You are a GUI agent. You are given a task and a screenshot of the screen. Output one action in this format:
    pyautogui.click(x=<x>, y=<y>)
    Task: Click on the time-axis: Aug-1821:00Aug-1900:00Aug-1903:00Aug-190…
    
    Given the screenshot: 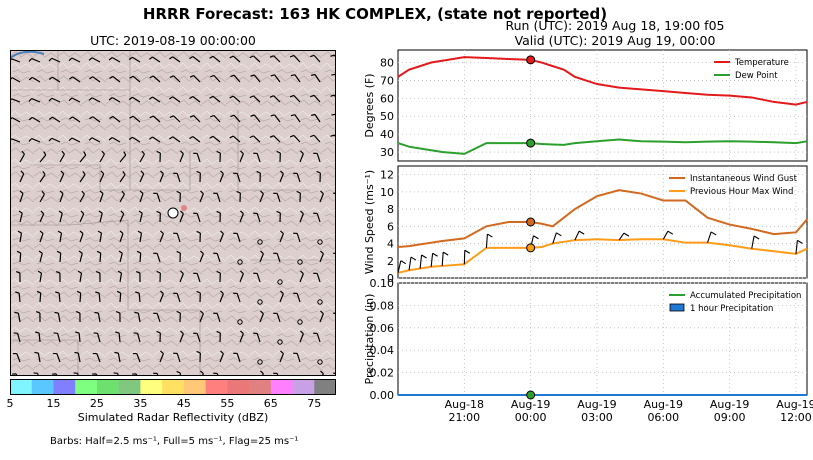 What is the action you would take?
    pyautogui.click(x=629, y=411)
    